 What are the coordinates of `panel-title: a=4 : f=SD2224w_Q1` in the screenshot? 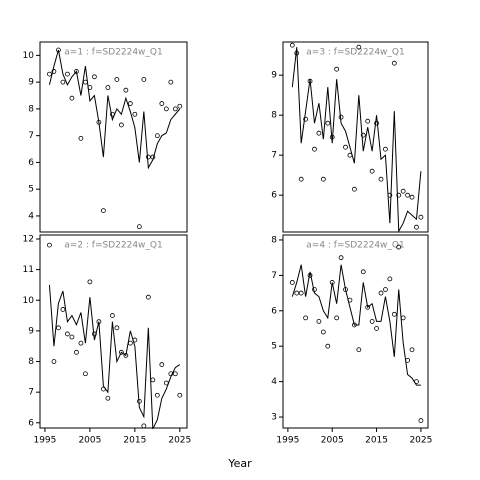 It's located at (355, 246).